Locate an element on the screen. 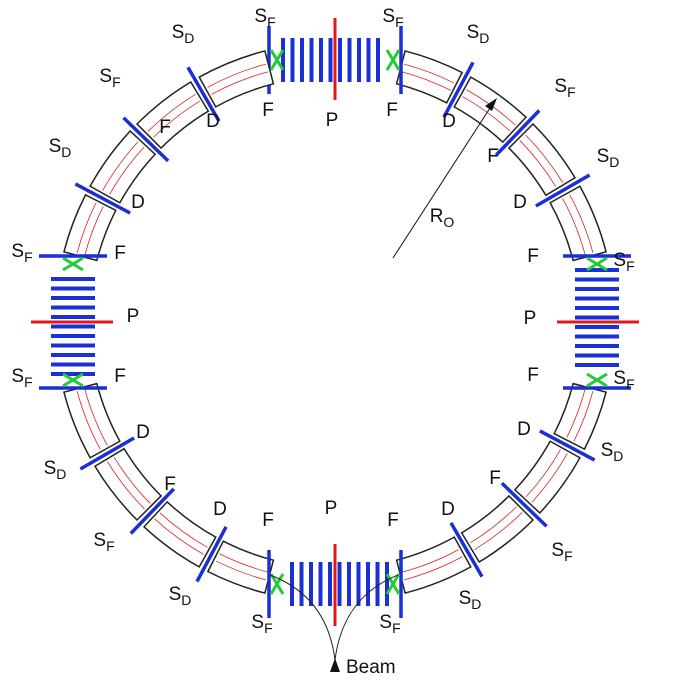  beam-path is located at coordinates (334, 617).